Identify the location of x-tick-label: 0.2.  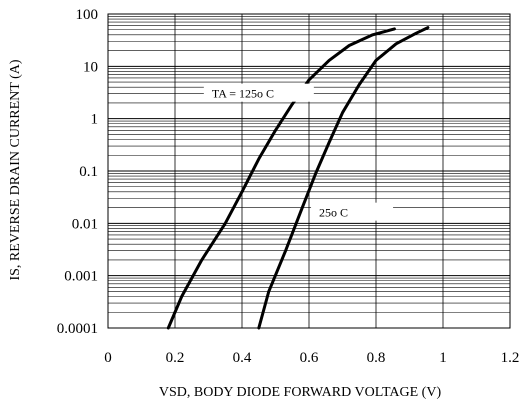
(175, 358).